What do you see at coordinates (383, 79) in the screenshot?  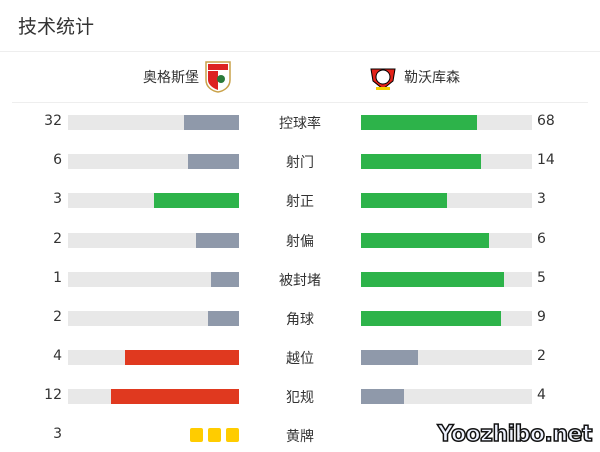 I see `leverkusen-logo-icon` at bounding box center [383, 79].